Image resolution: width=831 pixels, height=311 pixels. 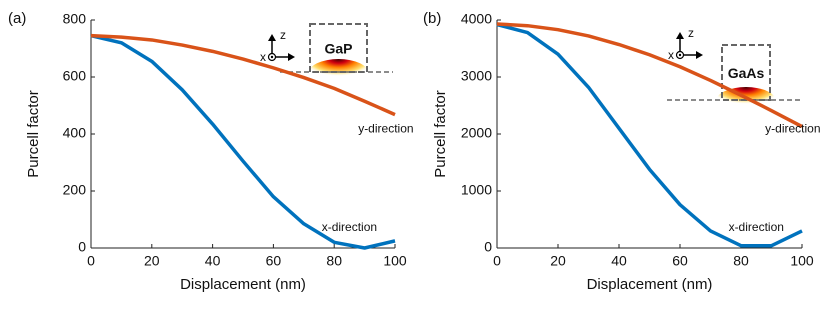 I want to click on inset-field, so click(x=338, y=73).